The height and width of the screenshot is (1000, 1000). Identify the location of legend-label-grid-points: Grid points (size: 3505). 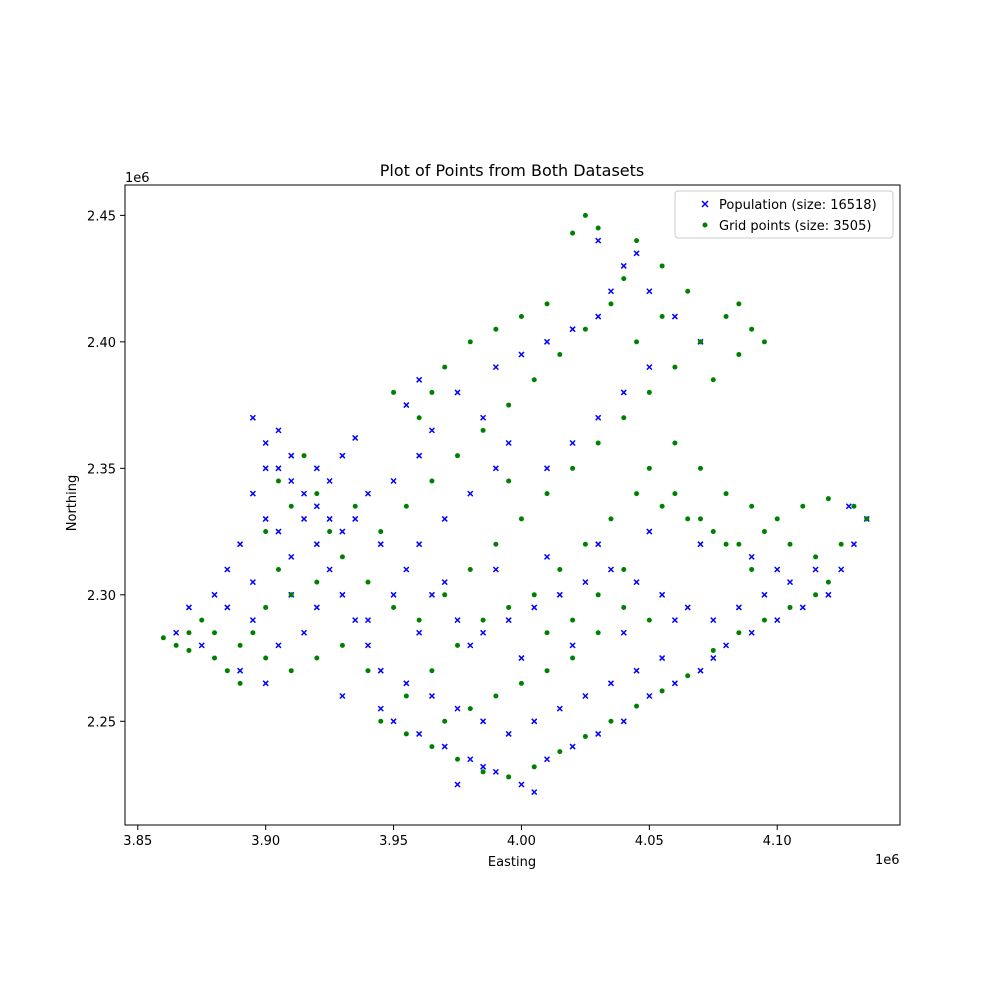
(795, 226).